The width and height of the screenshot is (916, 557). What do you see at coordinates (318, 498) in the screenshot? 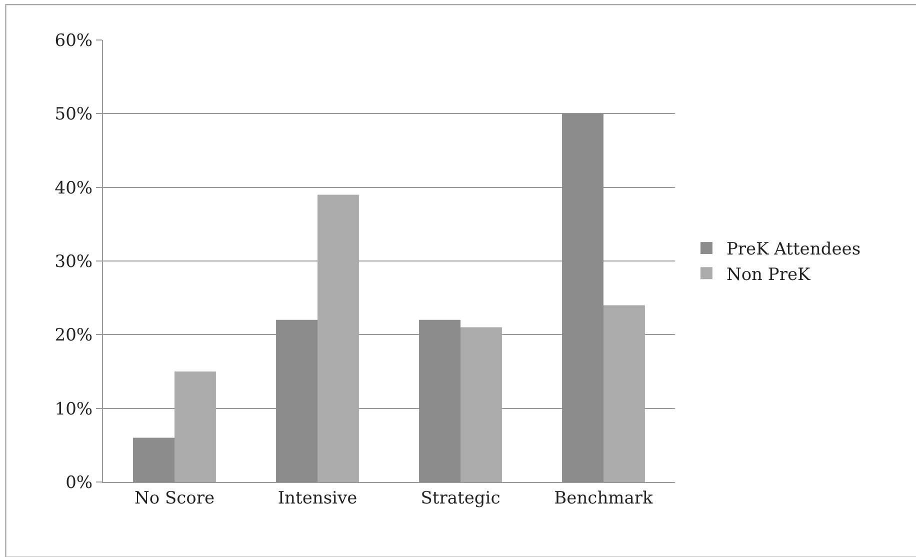
I see `x-tick-label: Intensive` at bounding box center [318, 498].